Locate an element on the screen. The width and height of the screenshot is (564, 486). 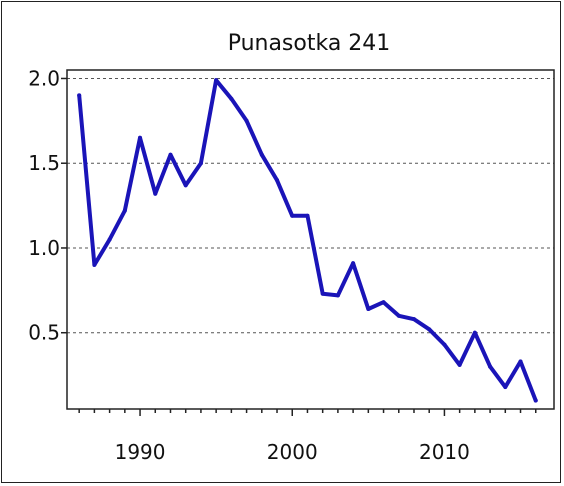
y-tick-label: 1.0 is located at coordinates (44, 248).